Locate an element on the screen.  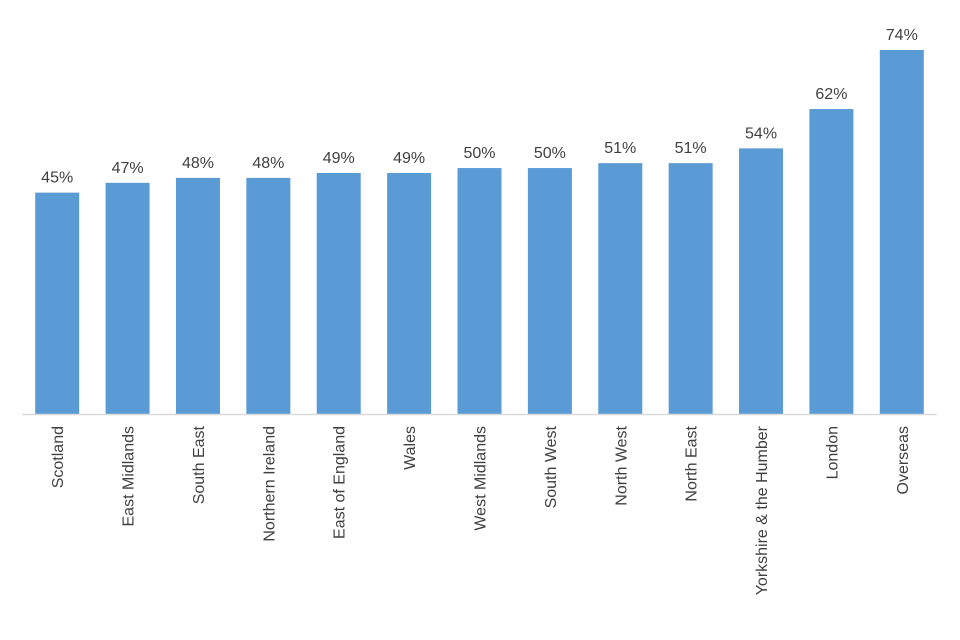
category-label: West Midlands is located at coordinates (481, 478).